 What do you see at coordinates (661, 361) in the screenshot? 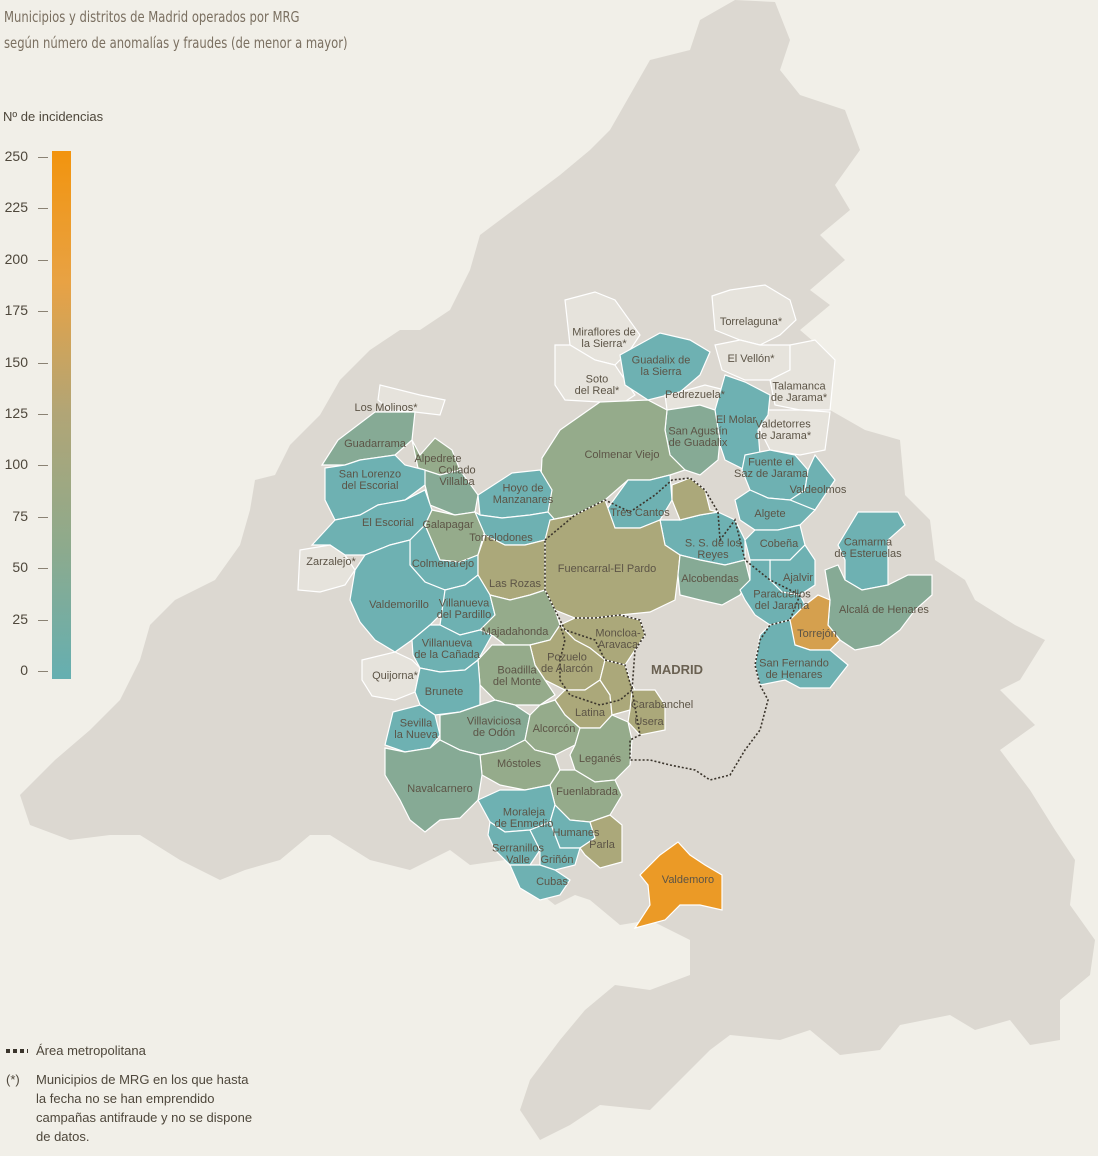
I see `municipality-label: Guadalix de` at bounding box center [661, 361].